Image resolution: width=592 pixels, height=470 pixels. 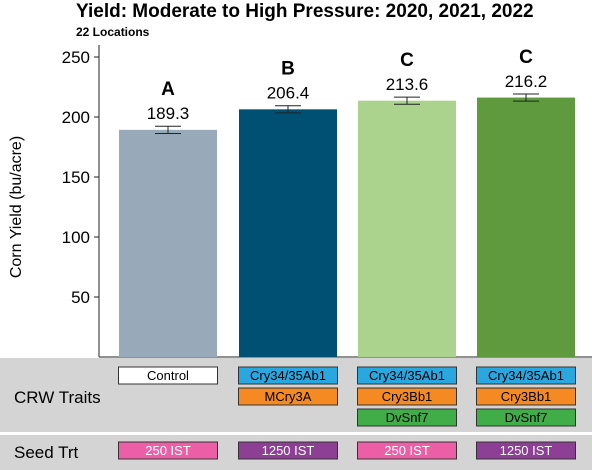 I want to click on significance-letter: B, so click(x=288, y=69).